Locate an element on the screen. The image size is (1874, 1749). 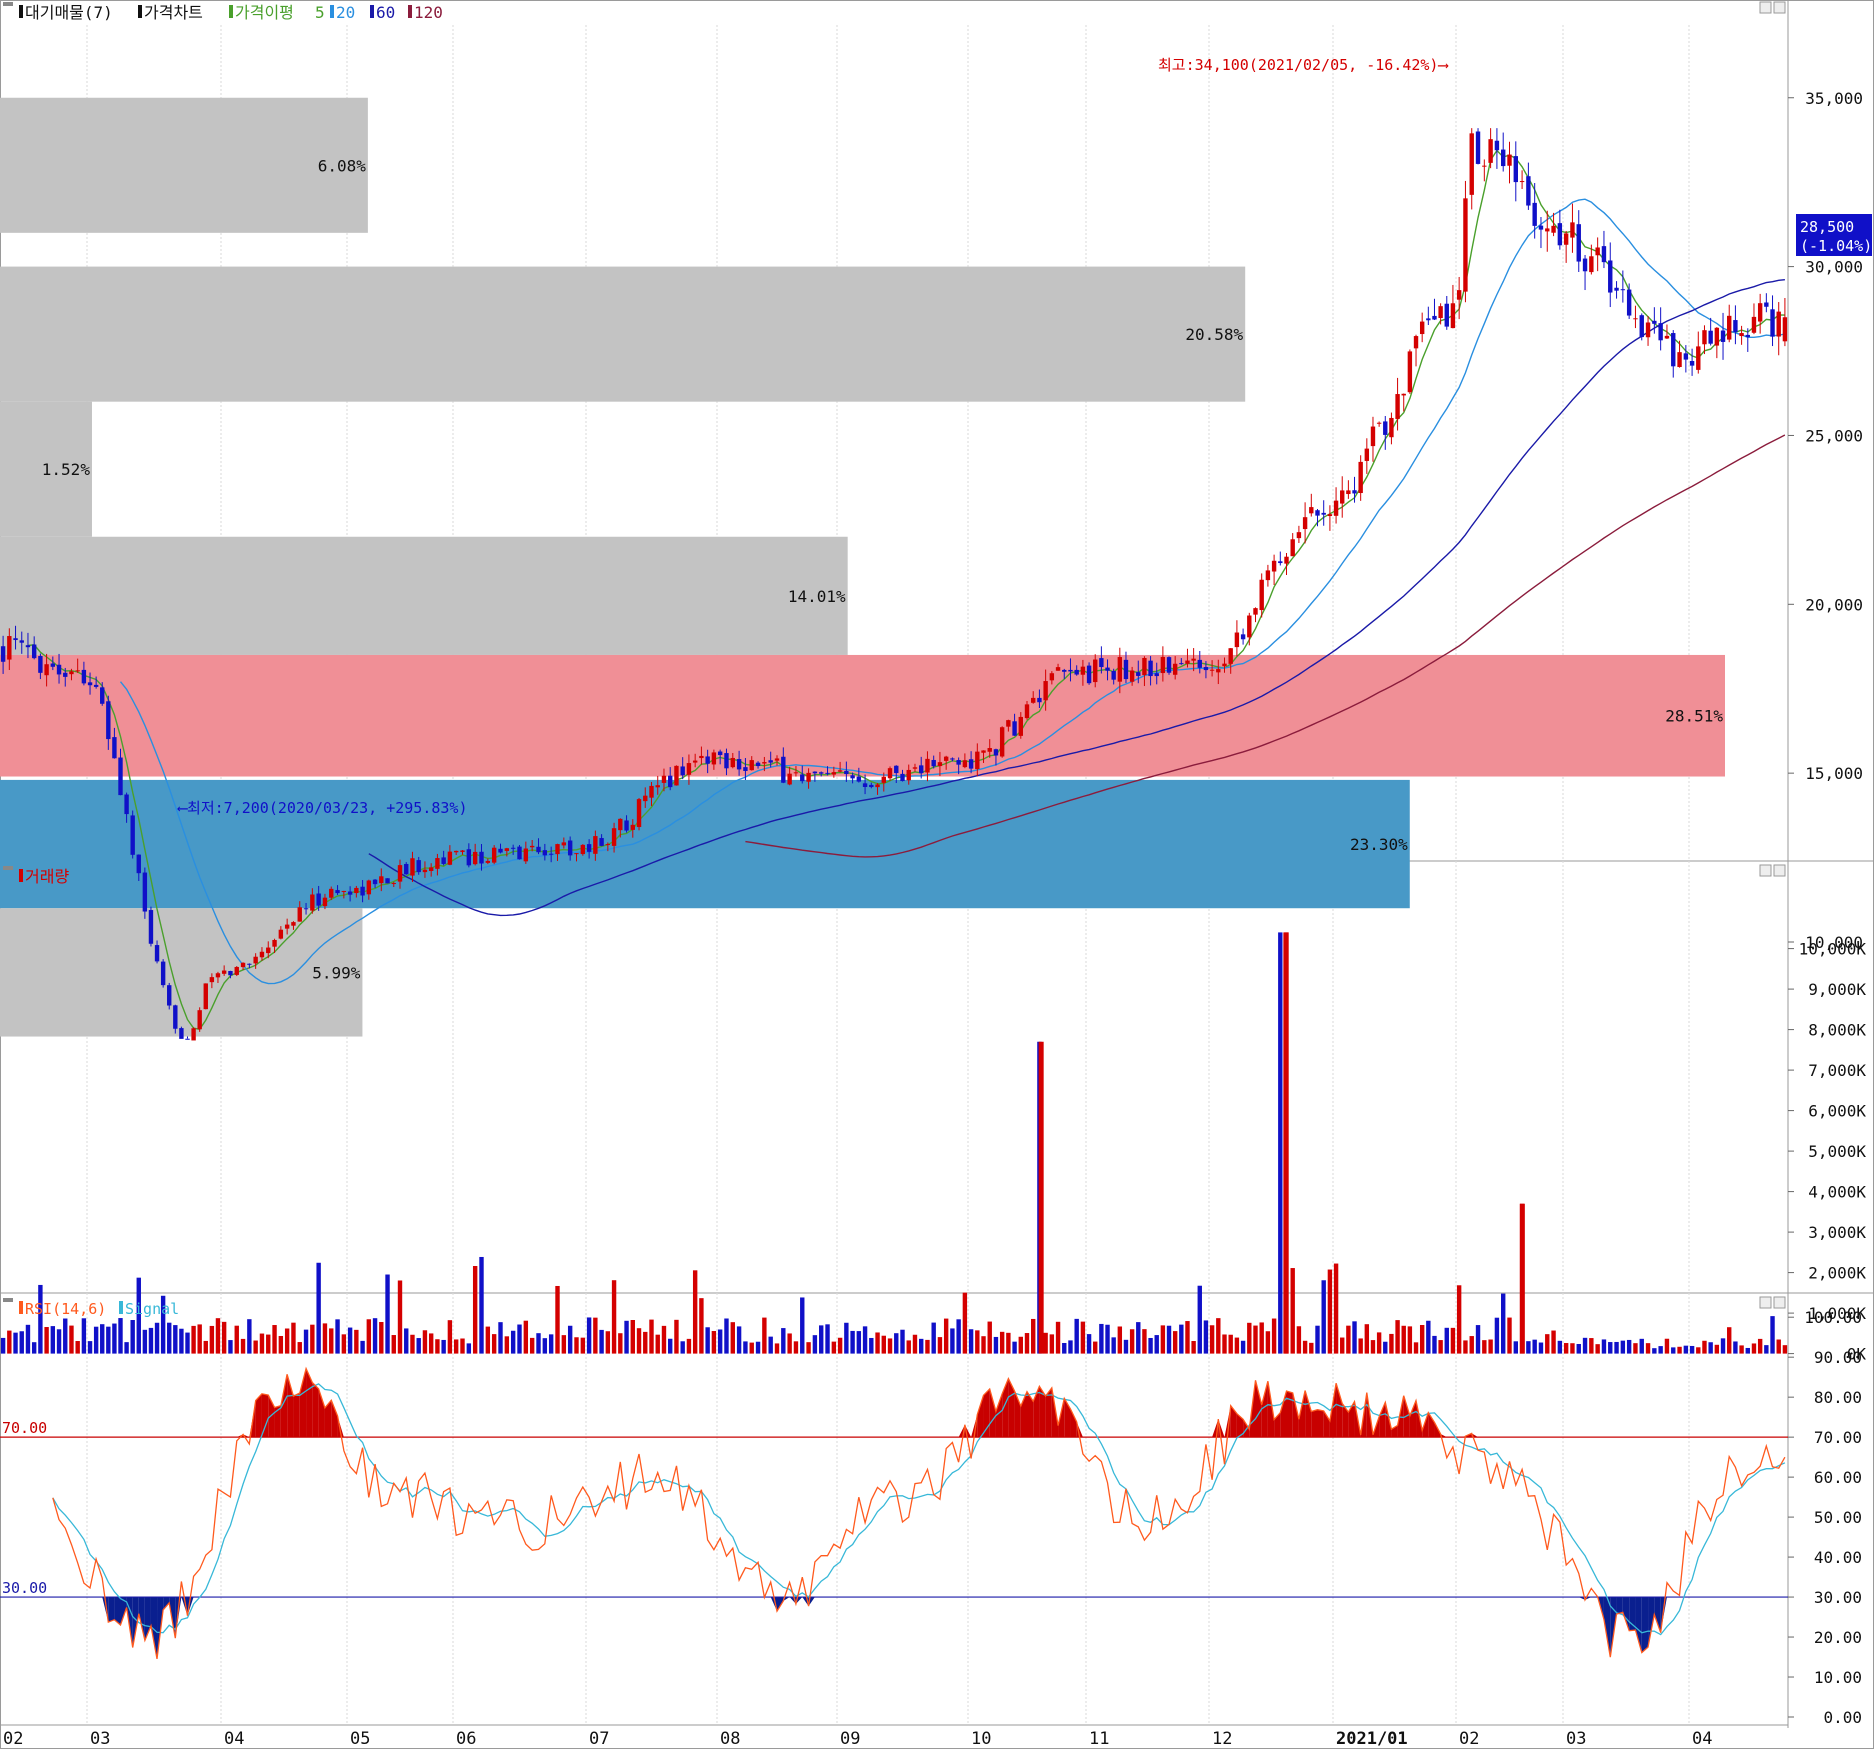
volume-peak-bar is located at coordinates (1286, 1143).